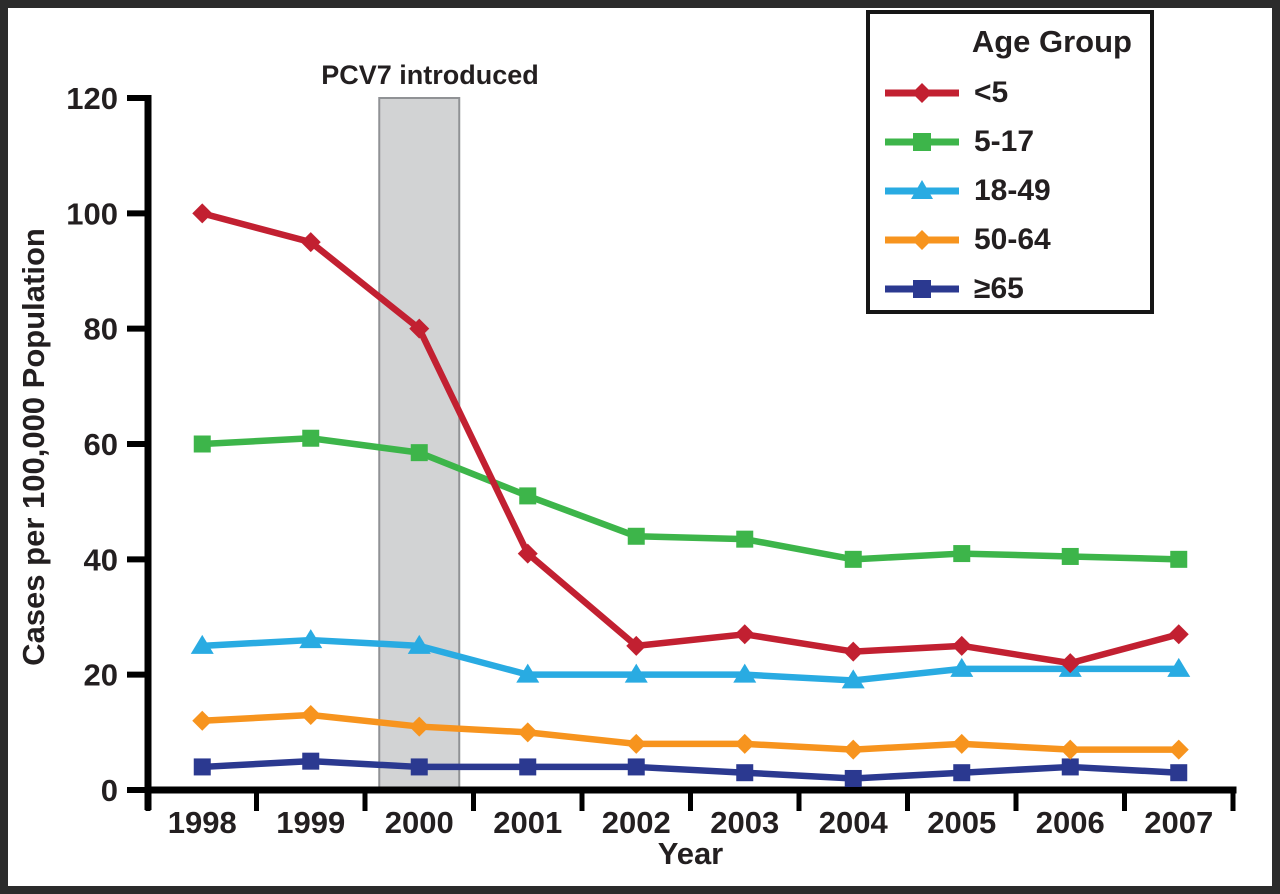  What do you see at coordinates (961, 822) in the screenshot?
I see `x-tick-label: 2005` at bounding box center [961, 822].